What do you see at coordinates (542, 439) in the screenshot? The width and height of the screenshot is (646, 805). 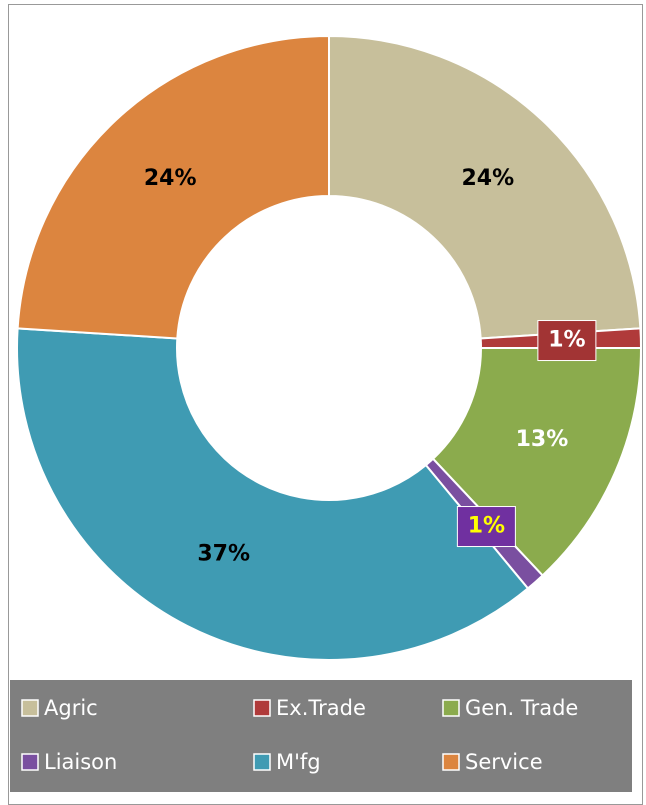 I see `data-label: 13%` at bounding box center [542, 439].